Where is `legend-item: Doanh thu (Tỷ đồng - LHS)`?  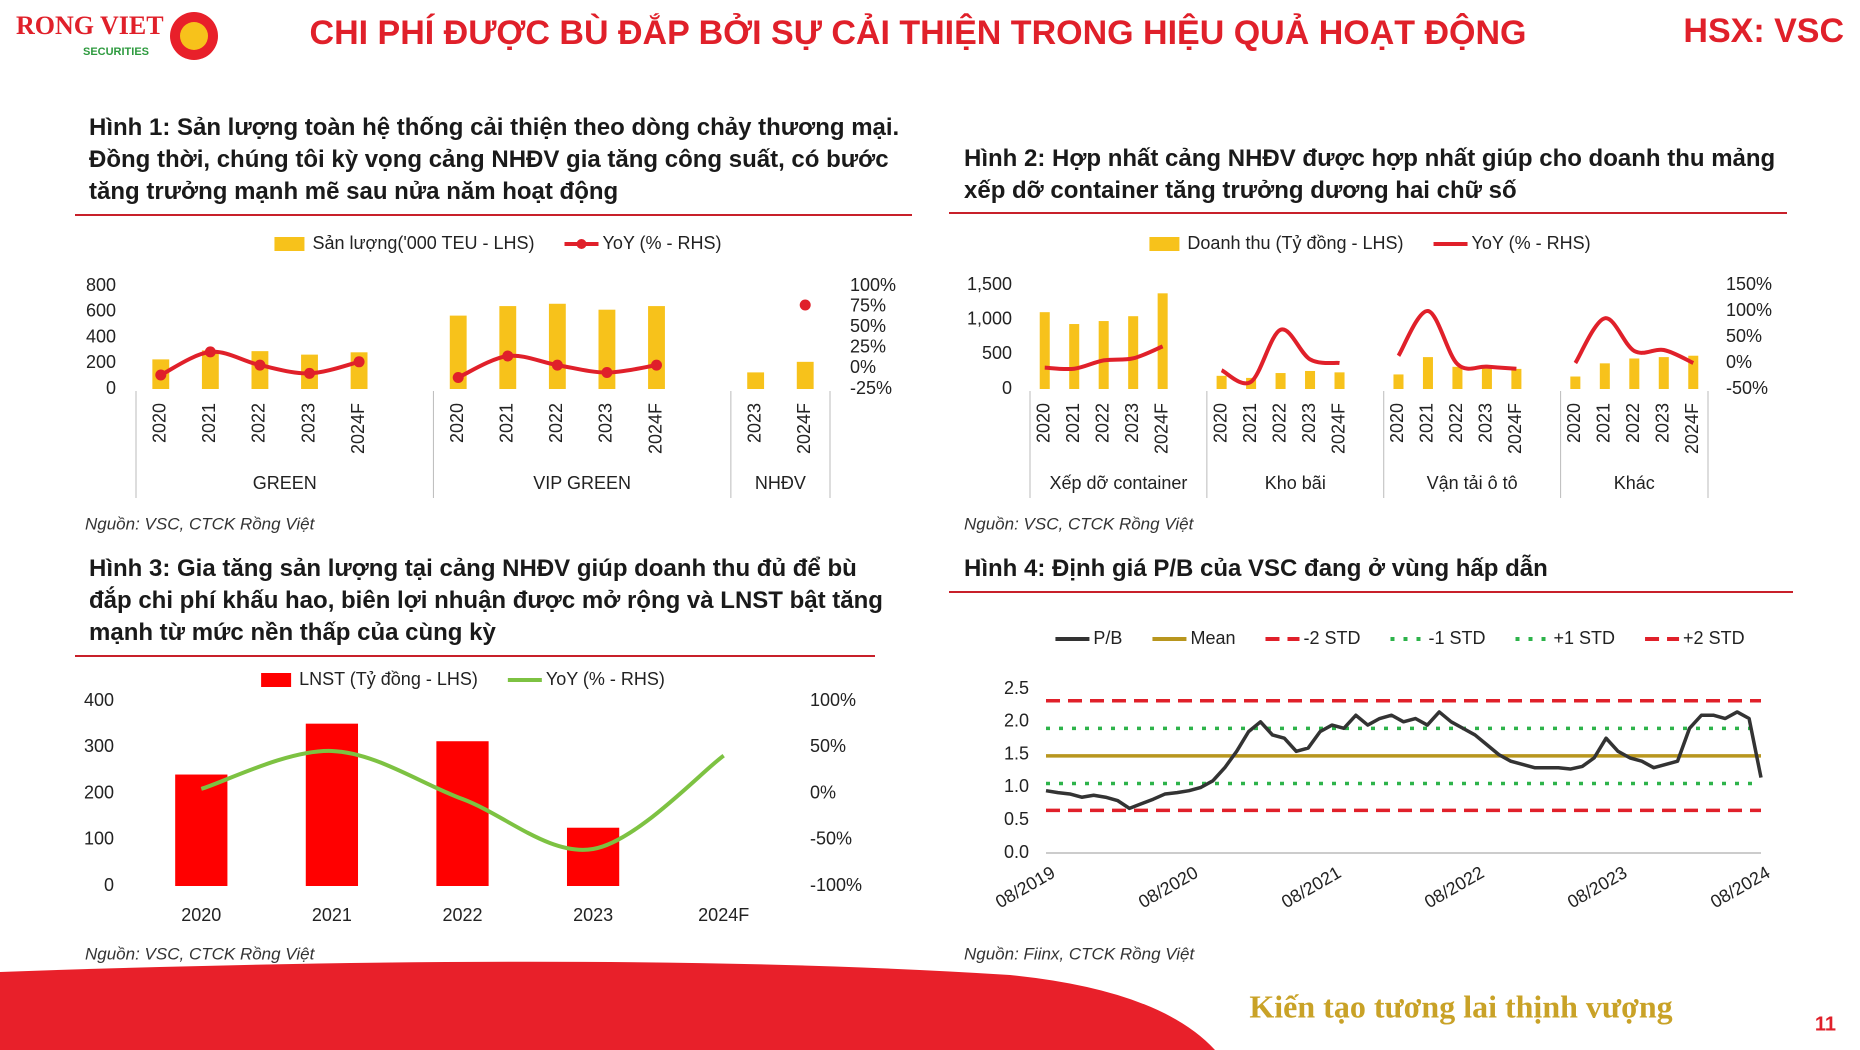
legend-item: Doanh thu (Tỷ đồng - LHS) is located at coordinates (1276, 243).